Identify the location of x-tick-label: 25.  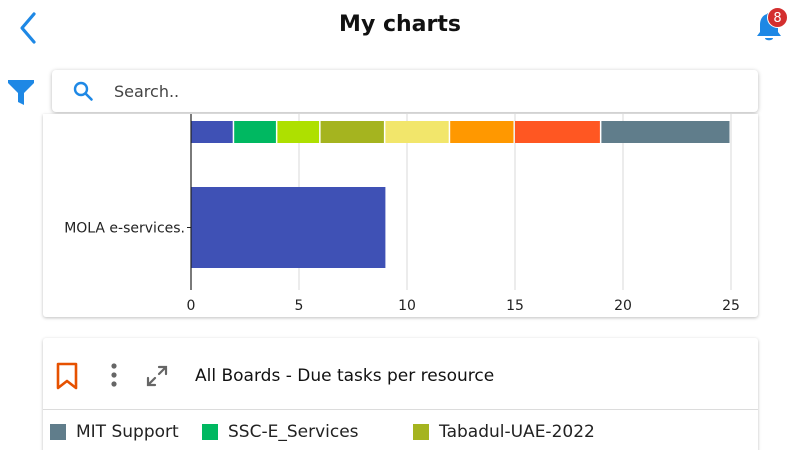
(731, 306).